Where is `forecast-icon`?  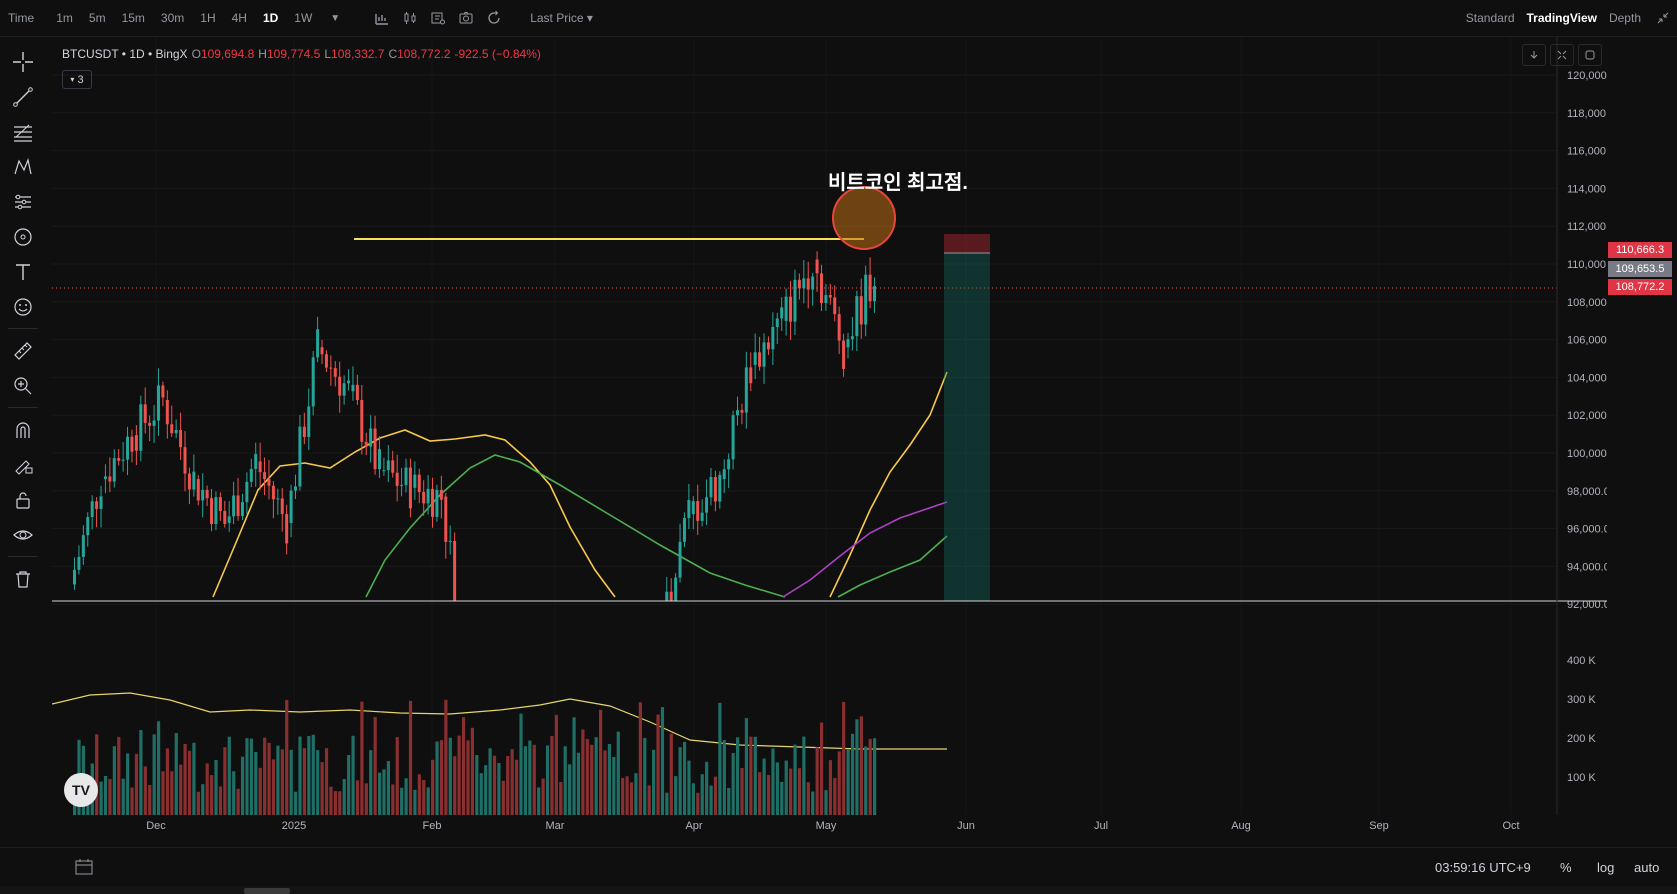
forecast-icon is located at coordinates (23, 201).